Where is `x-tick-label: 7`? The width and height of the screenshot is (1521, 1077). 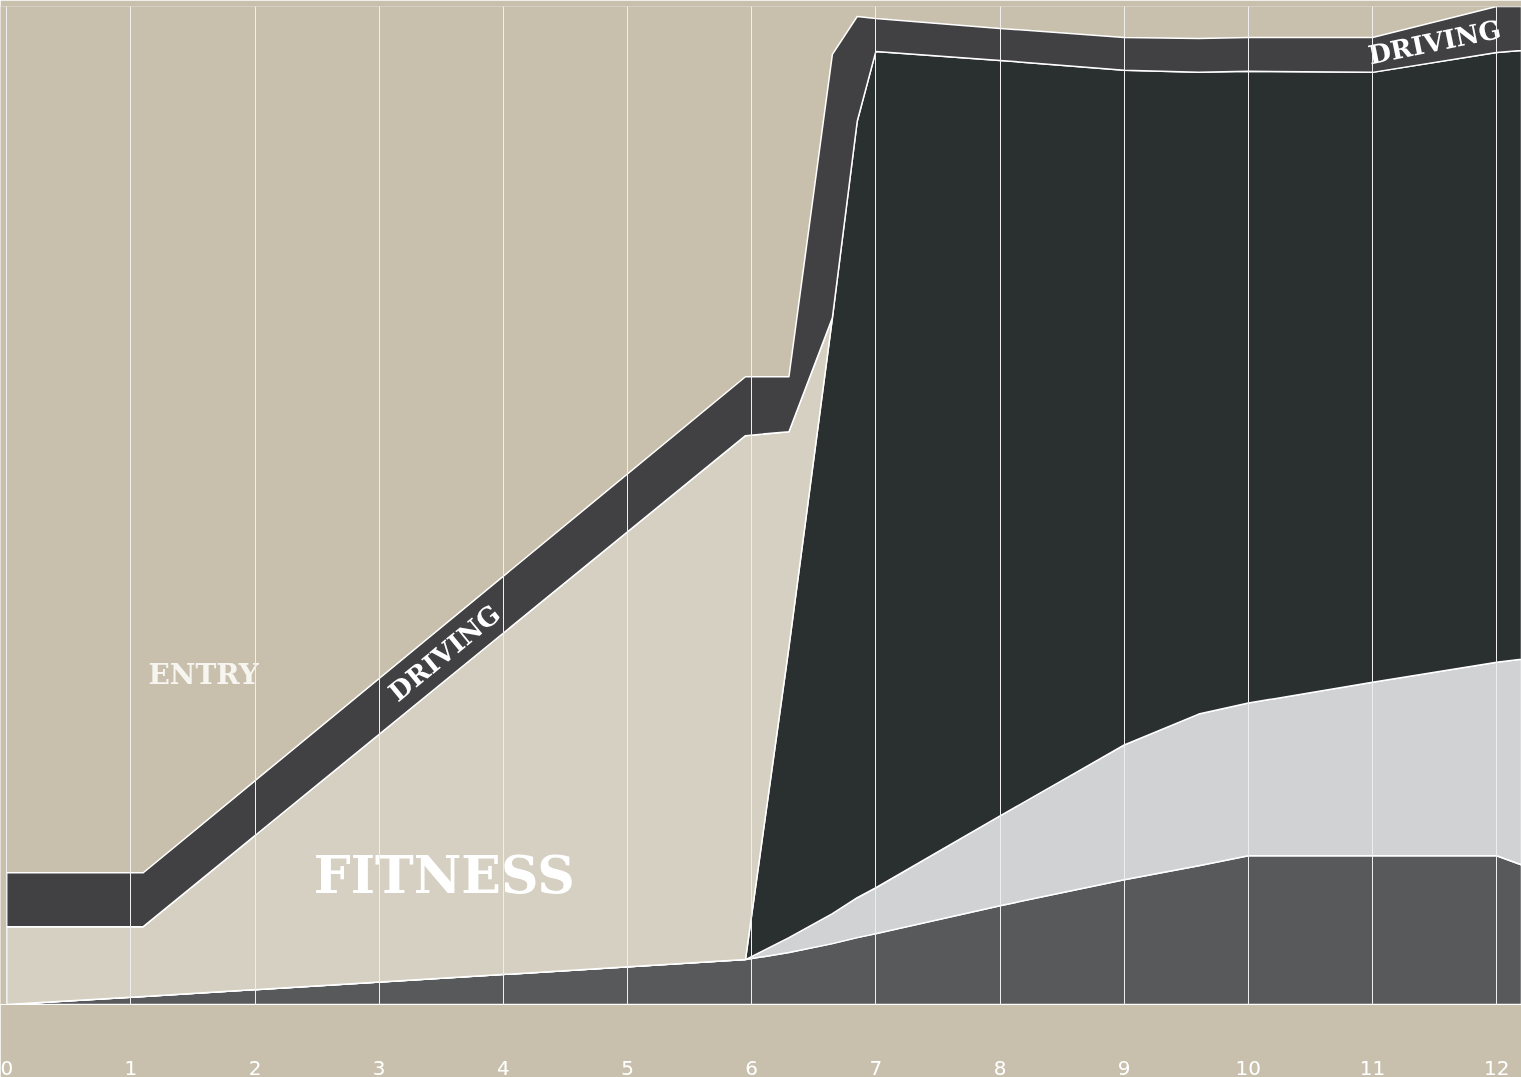
x-tick-label: 7 is located at coordinates (876, 1066).